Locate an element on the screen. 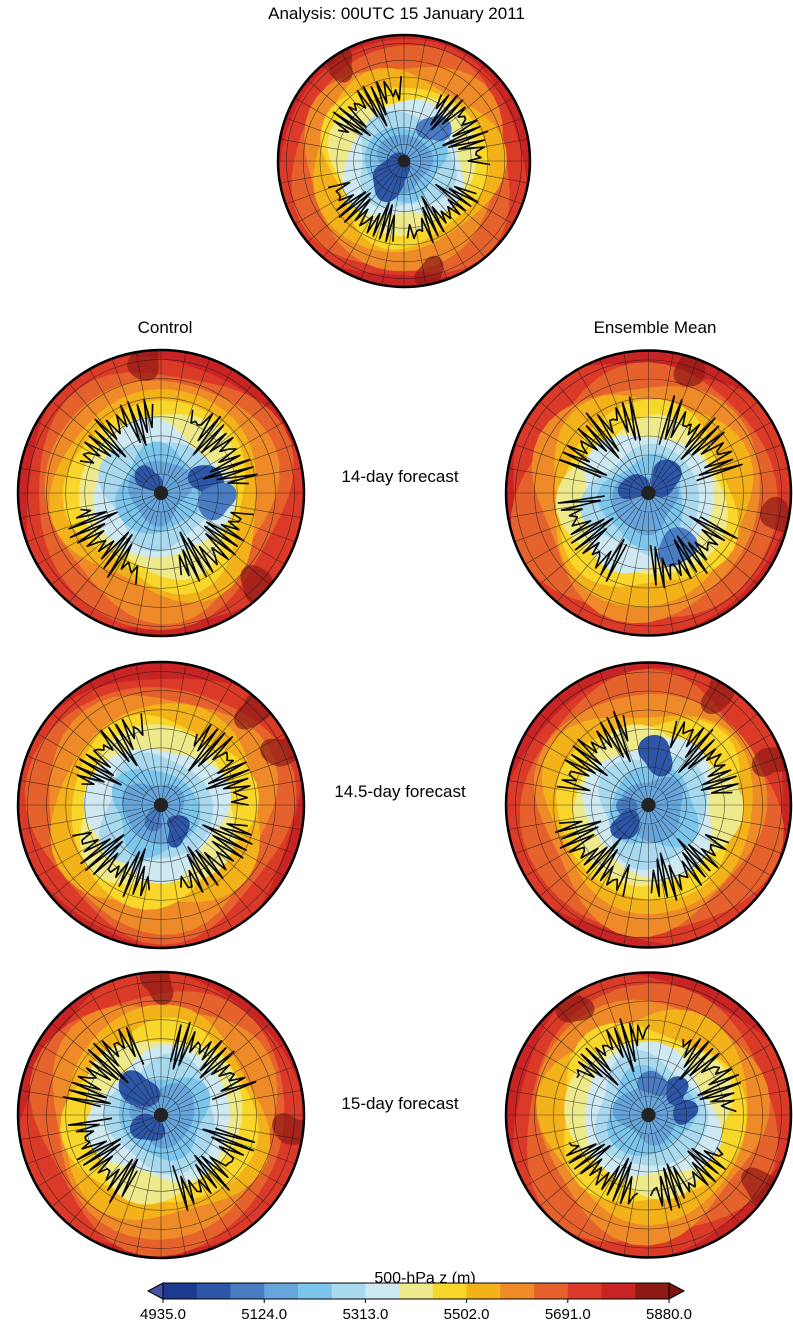  column-title-control: Control is located at coordinates (165, 327).